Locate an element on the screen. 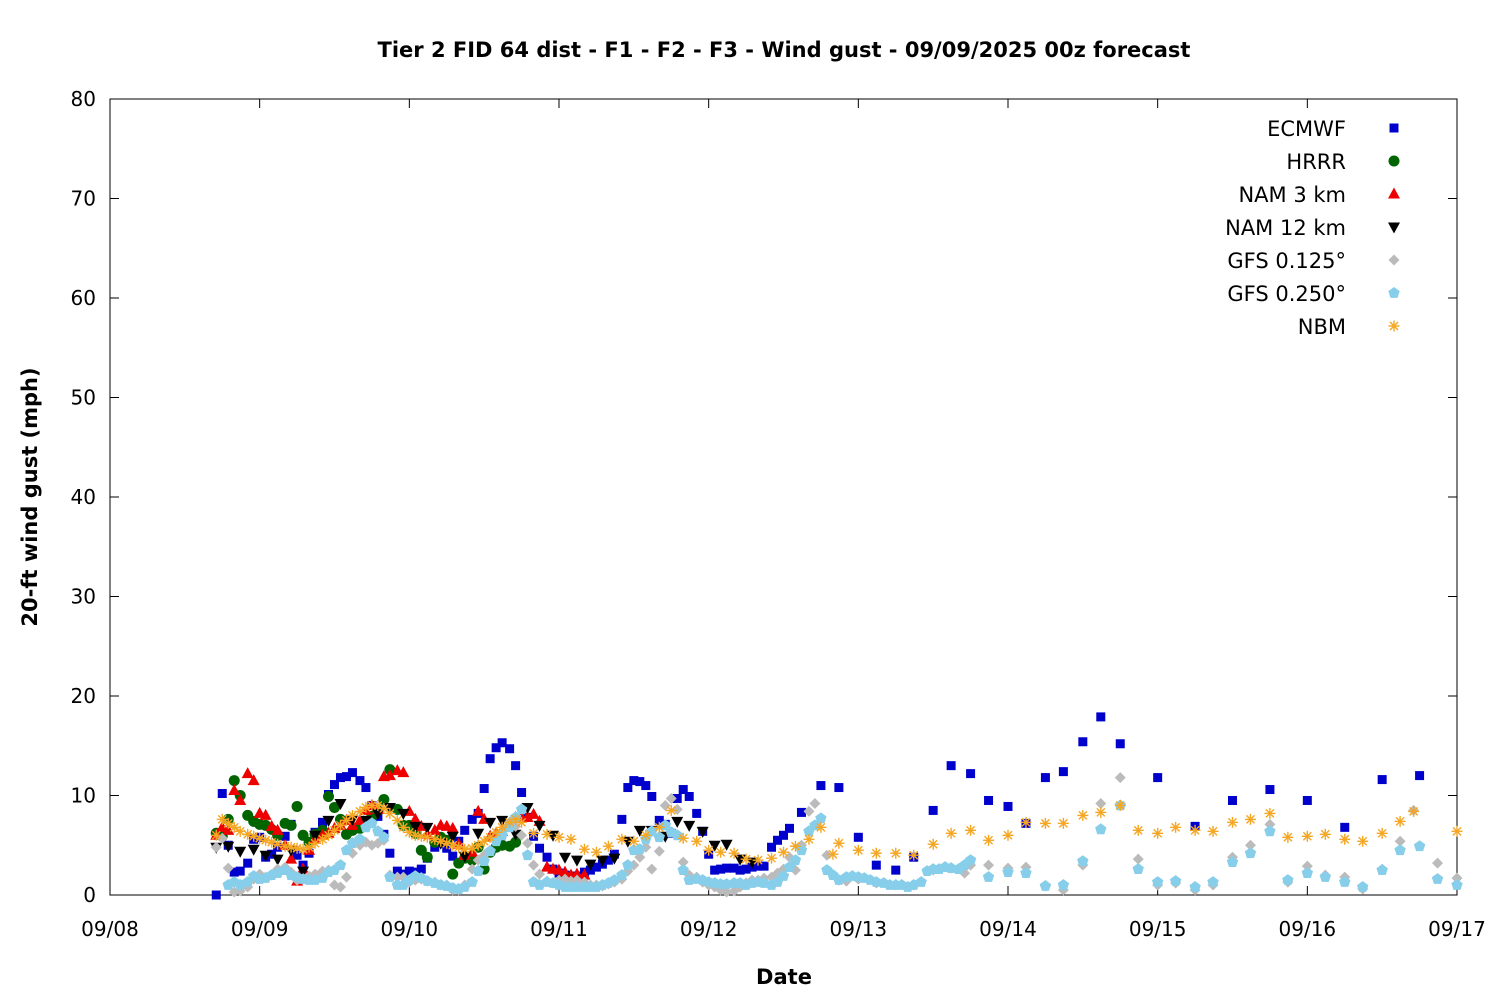 The image size is (1500, 1000). y-tick-label: 40 is located at coordinates (83, 497).